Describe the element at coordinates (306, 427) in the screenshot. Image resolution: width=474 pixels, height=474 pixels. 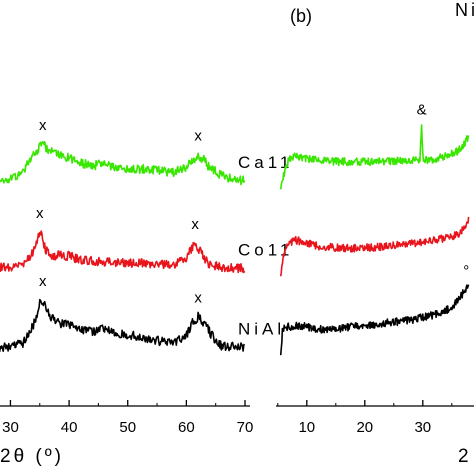
I see `x-tick-label: 10` at that location.